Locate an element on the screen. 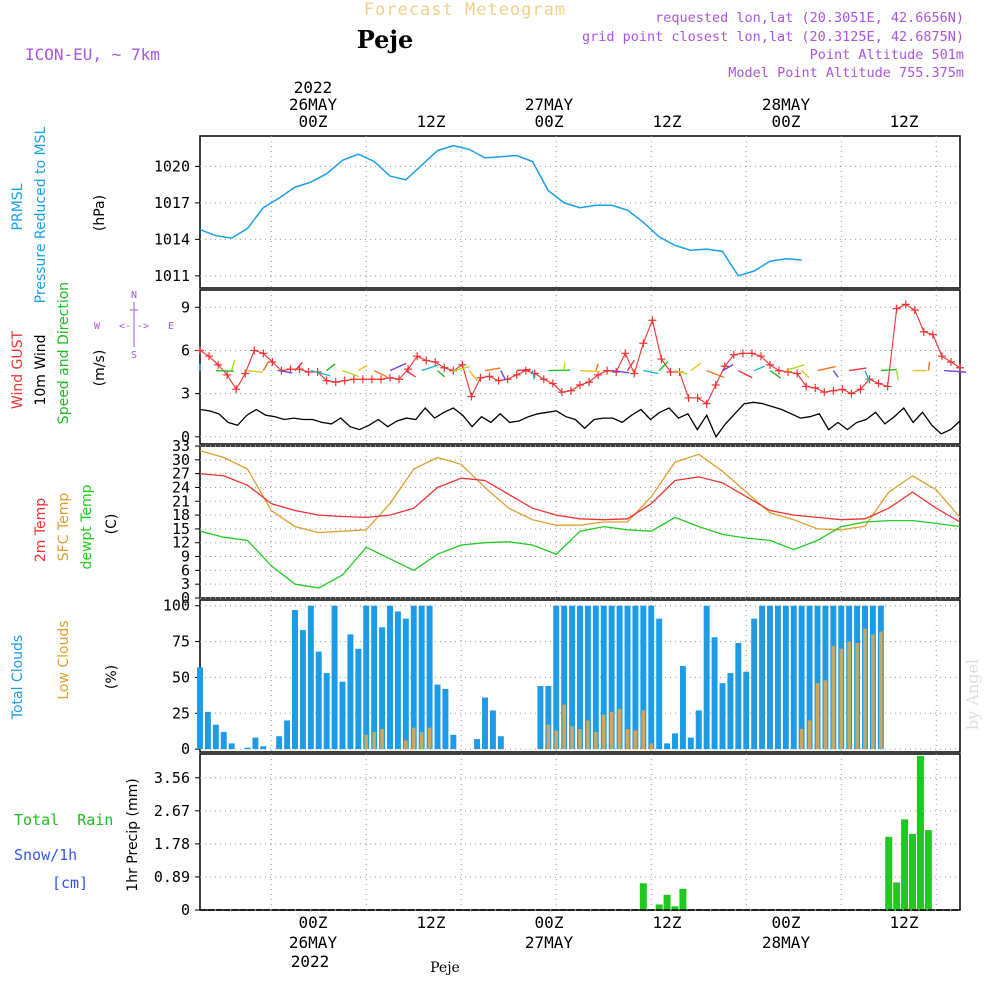 The image size is (1000, 1000). y-tick-label: 18 is located at coordinates (181, 515).